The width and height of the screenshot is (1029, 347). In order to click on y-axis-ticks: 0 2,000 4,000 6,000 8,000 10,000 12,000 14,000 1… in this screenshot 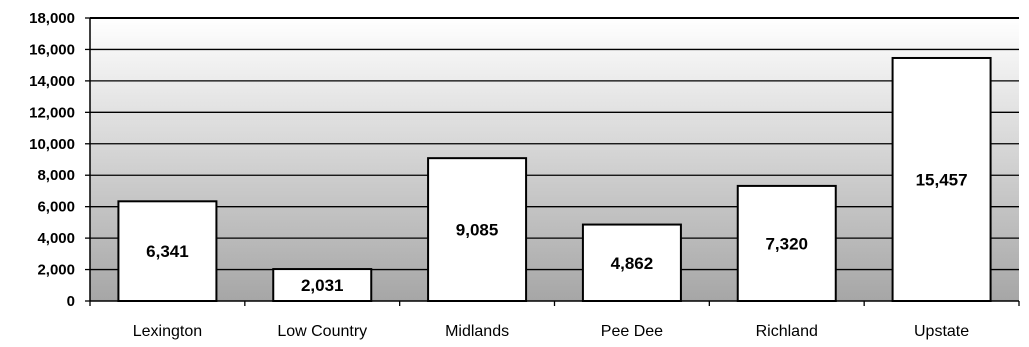, I will do `click(59, 160)`.